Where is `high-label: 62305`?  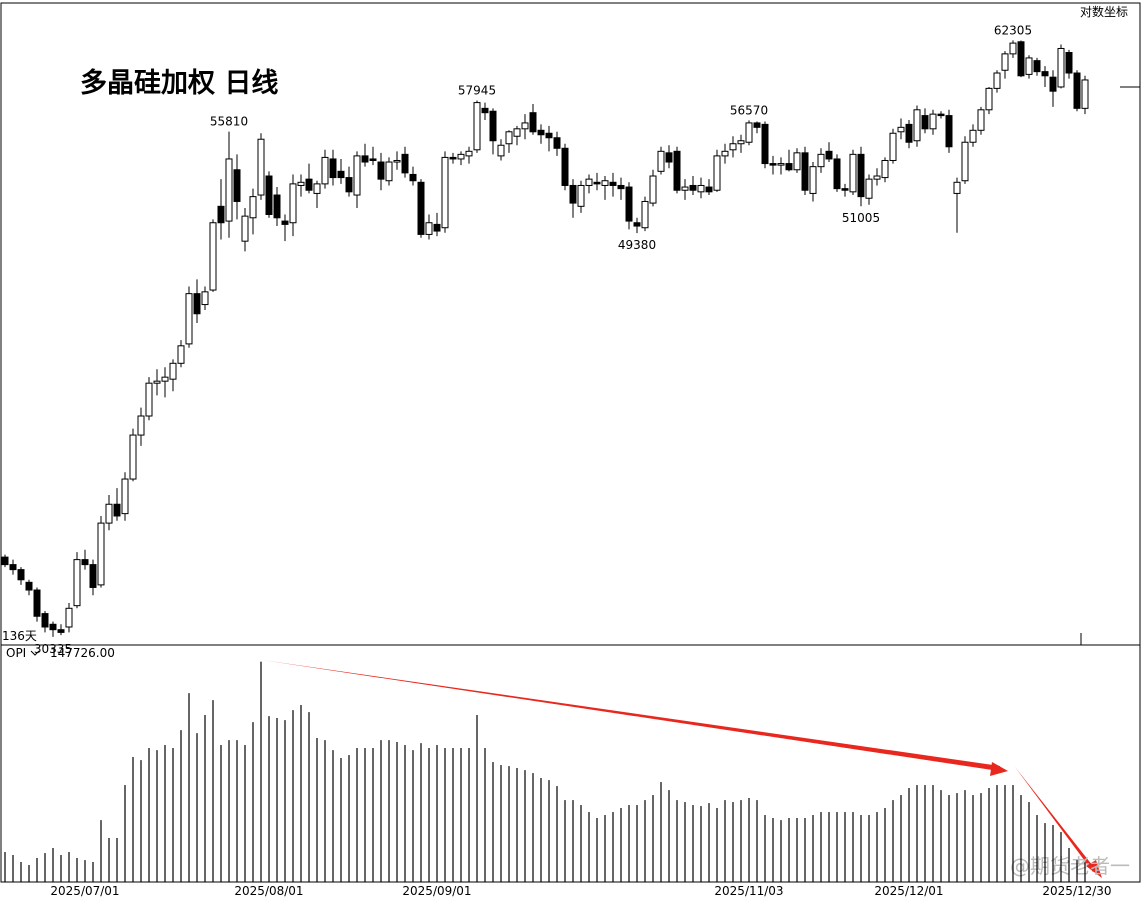
high-label: 62305 is located at coordinates (1013, 30).